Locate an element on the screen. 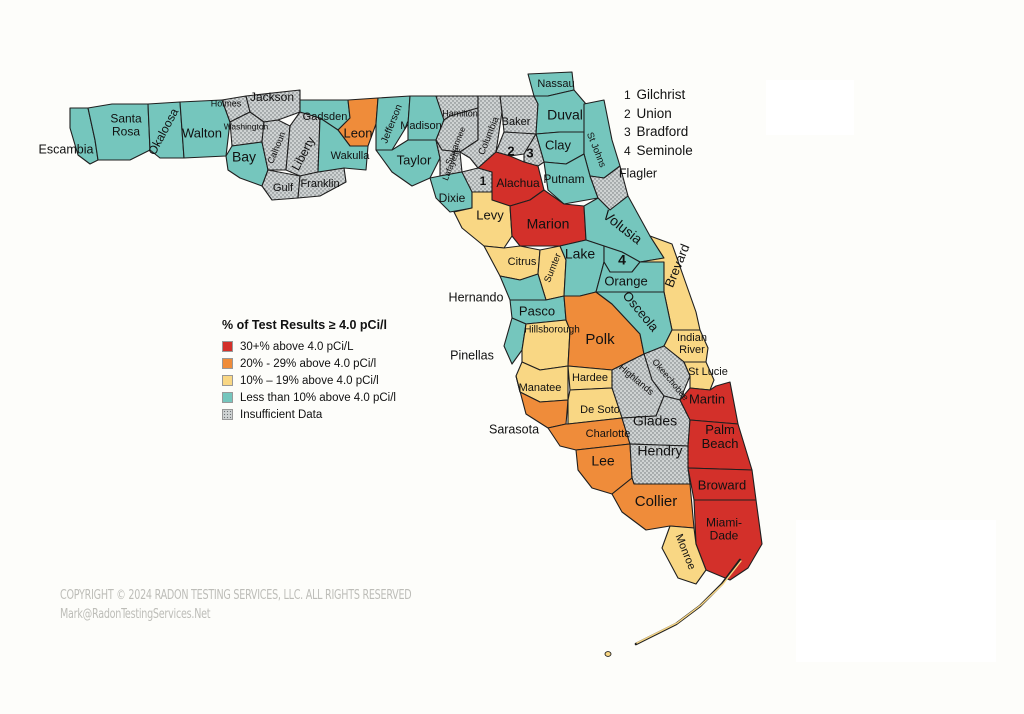 Image resolution: width=1024 pixels, height=714 pixels. number-key-num: 1 is located at coordinates (627, 95).